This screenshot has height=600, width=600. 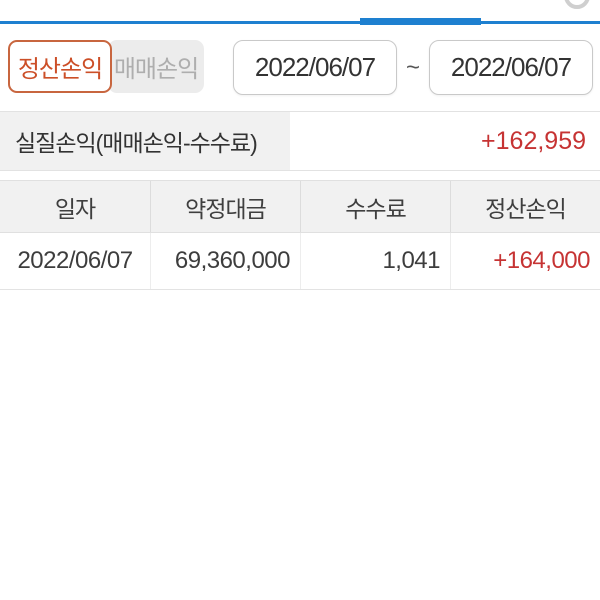 I want to click on tab-settlement-pnl: 정산손익, so click(x=60, y=66).